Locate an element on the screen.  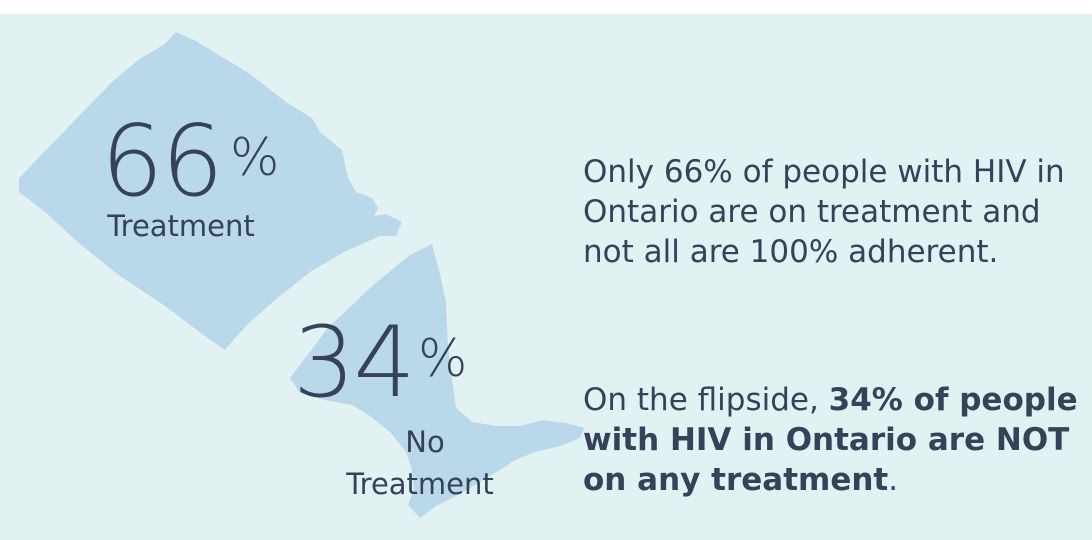
treatment-label: Treatment is located at coordinates (181, 226).